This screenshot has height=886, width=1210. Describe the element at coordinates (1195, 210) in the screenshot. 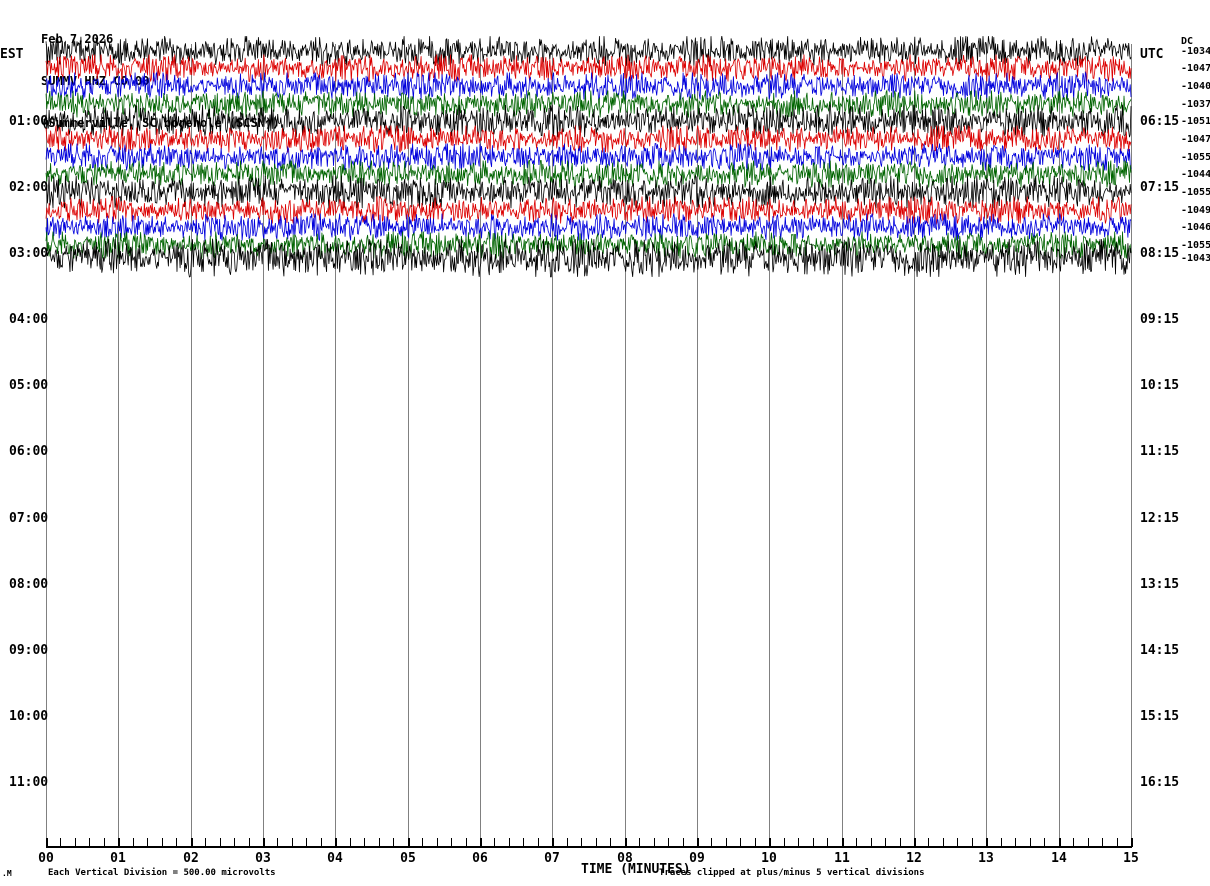

I see `dc-value-label: -1049` at that location.